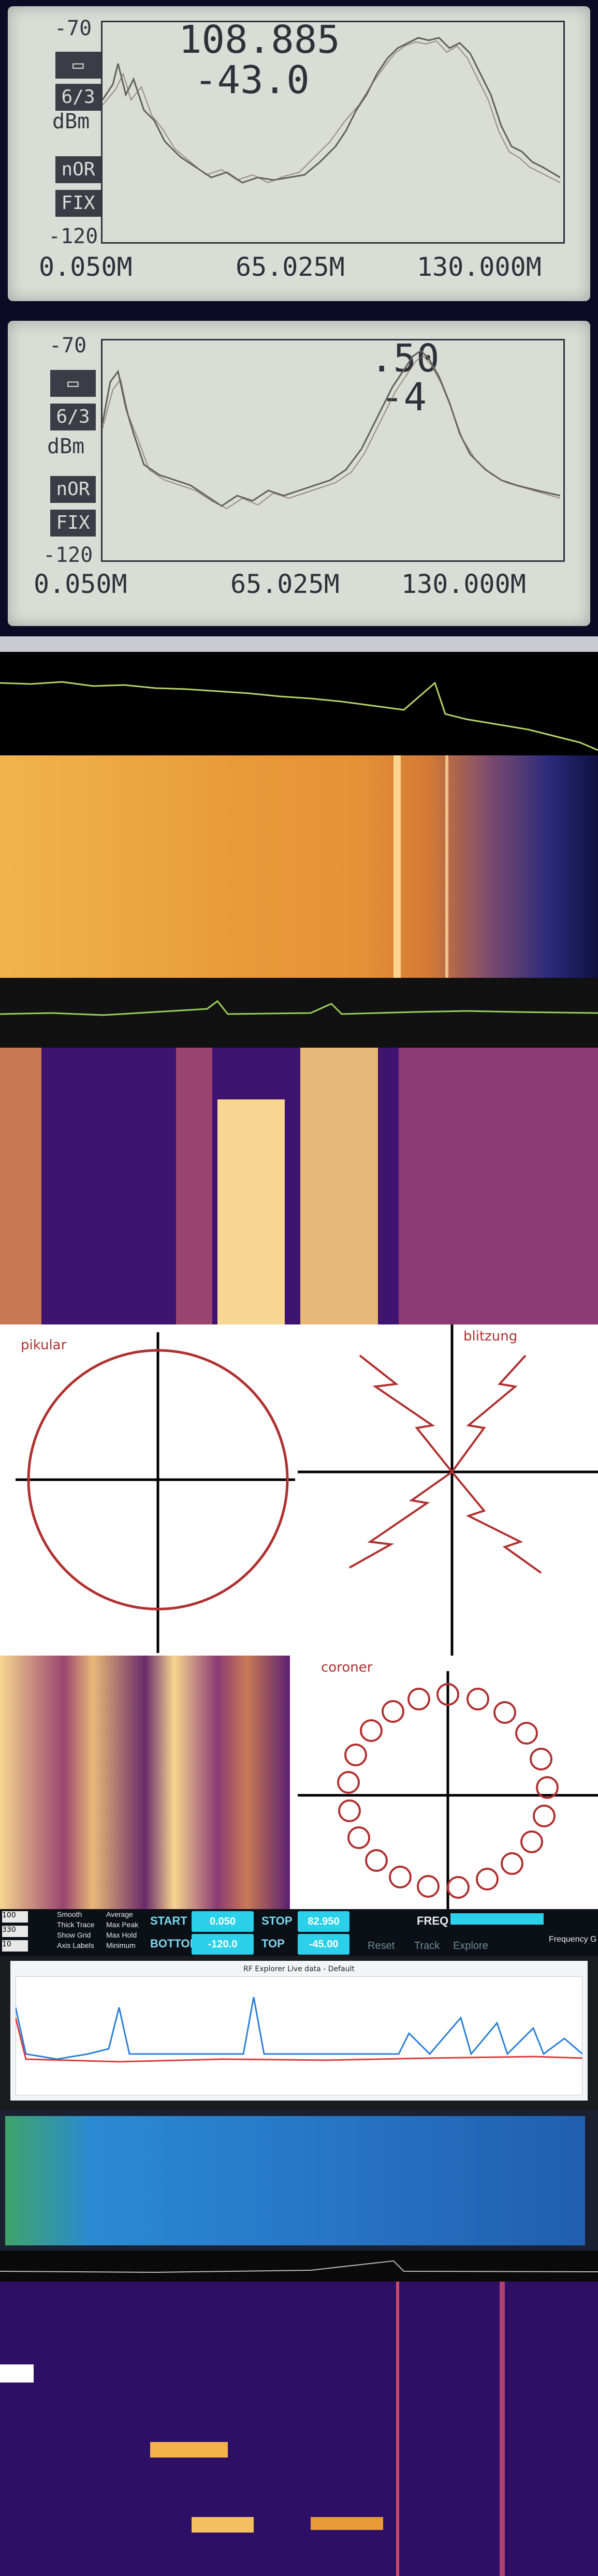  I want to click on dark-spectrum-strip, so click(299, 2266).